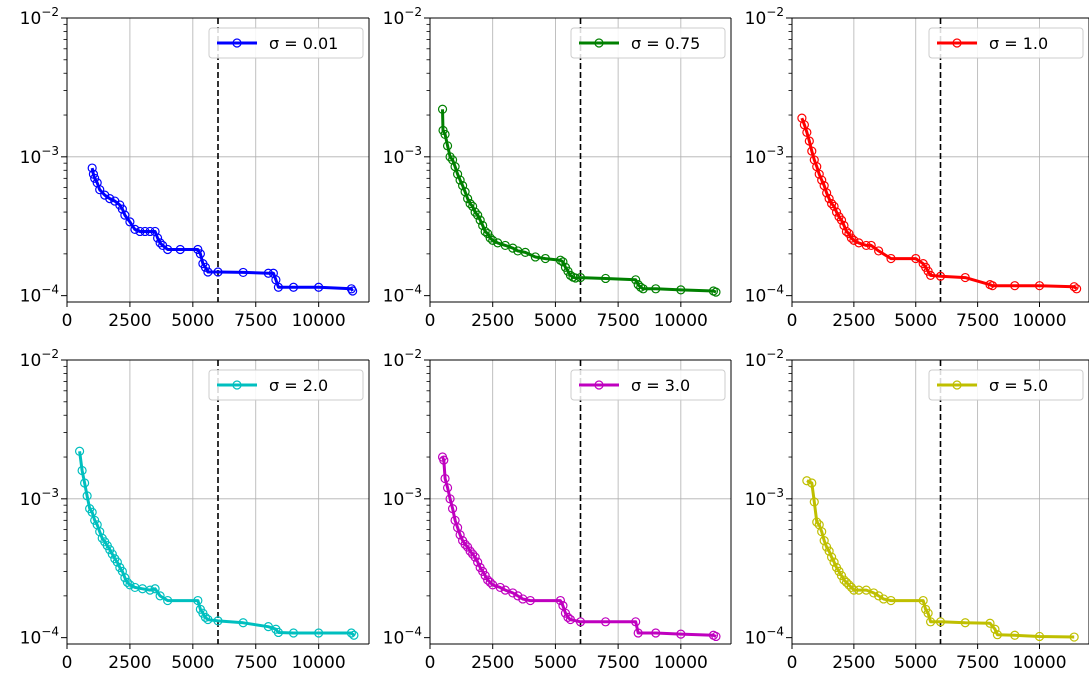  What do you see at coordinates (660, 385) in the screenshot?
I see `legend-label: σ = 3.0` at bounding box center [660, 385].